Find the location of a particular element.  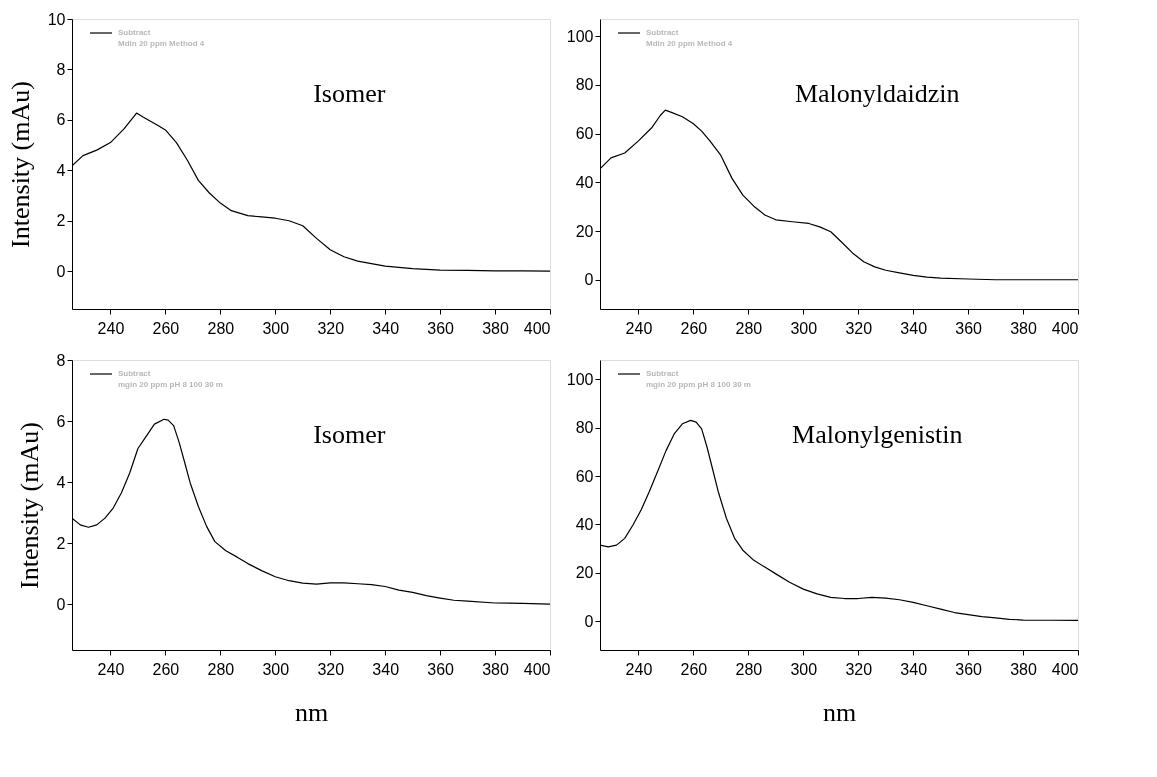

y-tick-label: 10 is located at coordinates (56, 19).